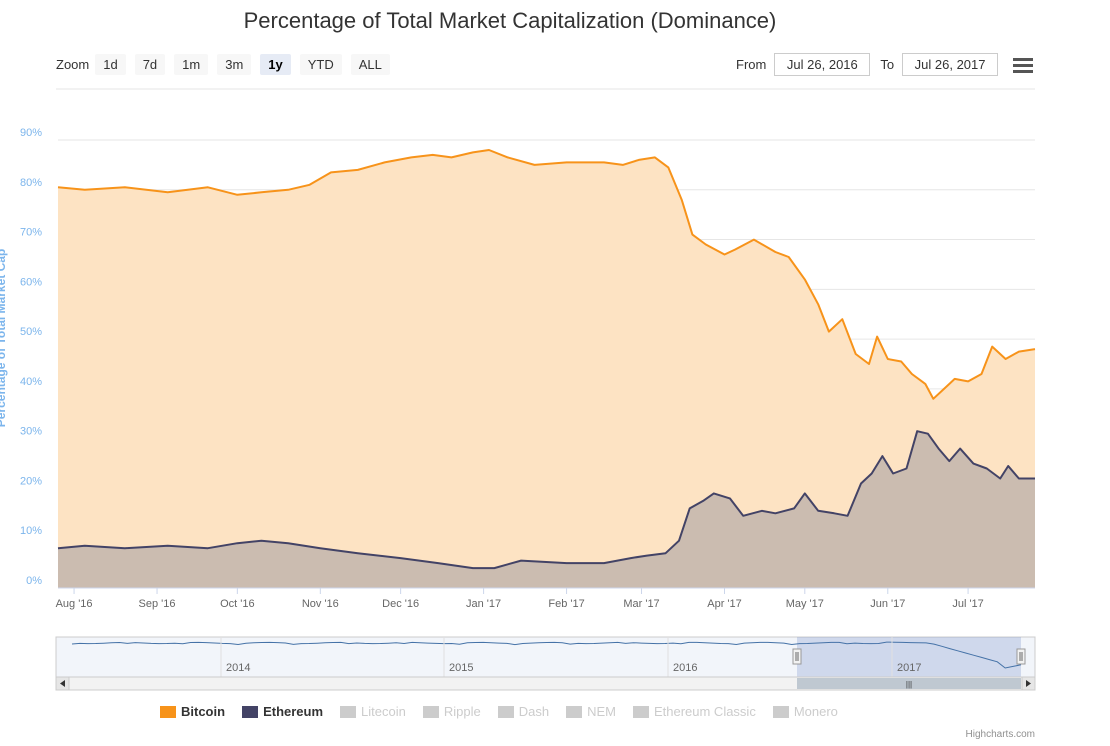  I want to click on legend-swatch-ripple, so click(430, 711).